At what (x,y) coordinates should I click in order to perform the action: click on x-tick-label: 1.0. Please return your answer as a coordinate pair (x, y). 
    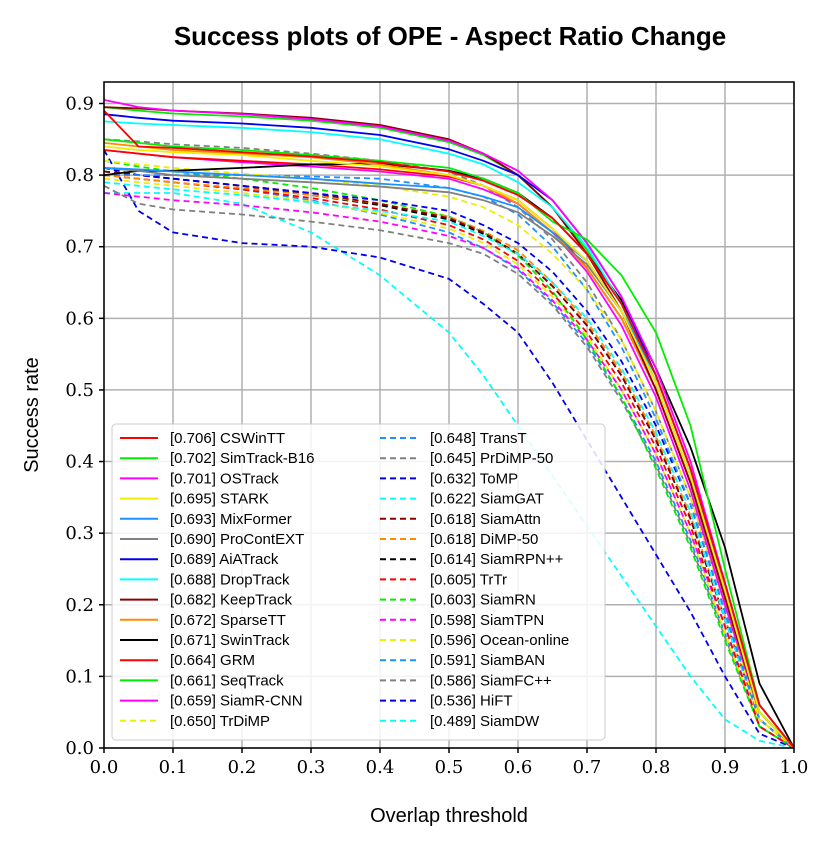
    Looking at the image, I should click on (794, 767).